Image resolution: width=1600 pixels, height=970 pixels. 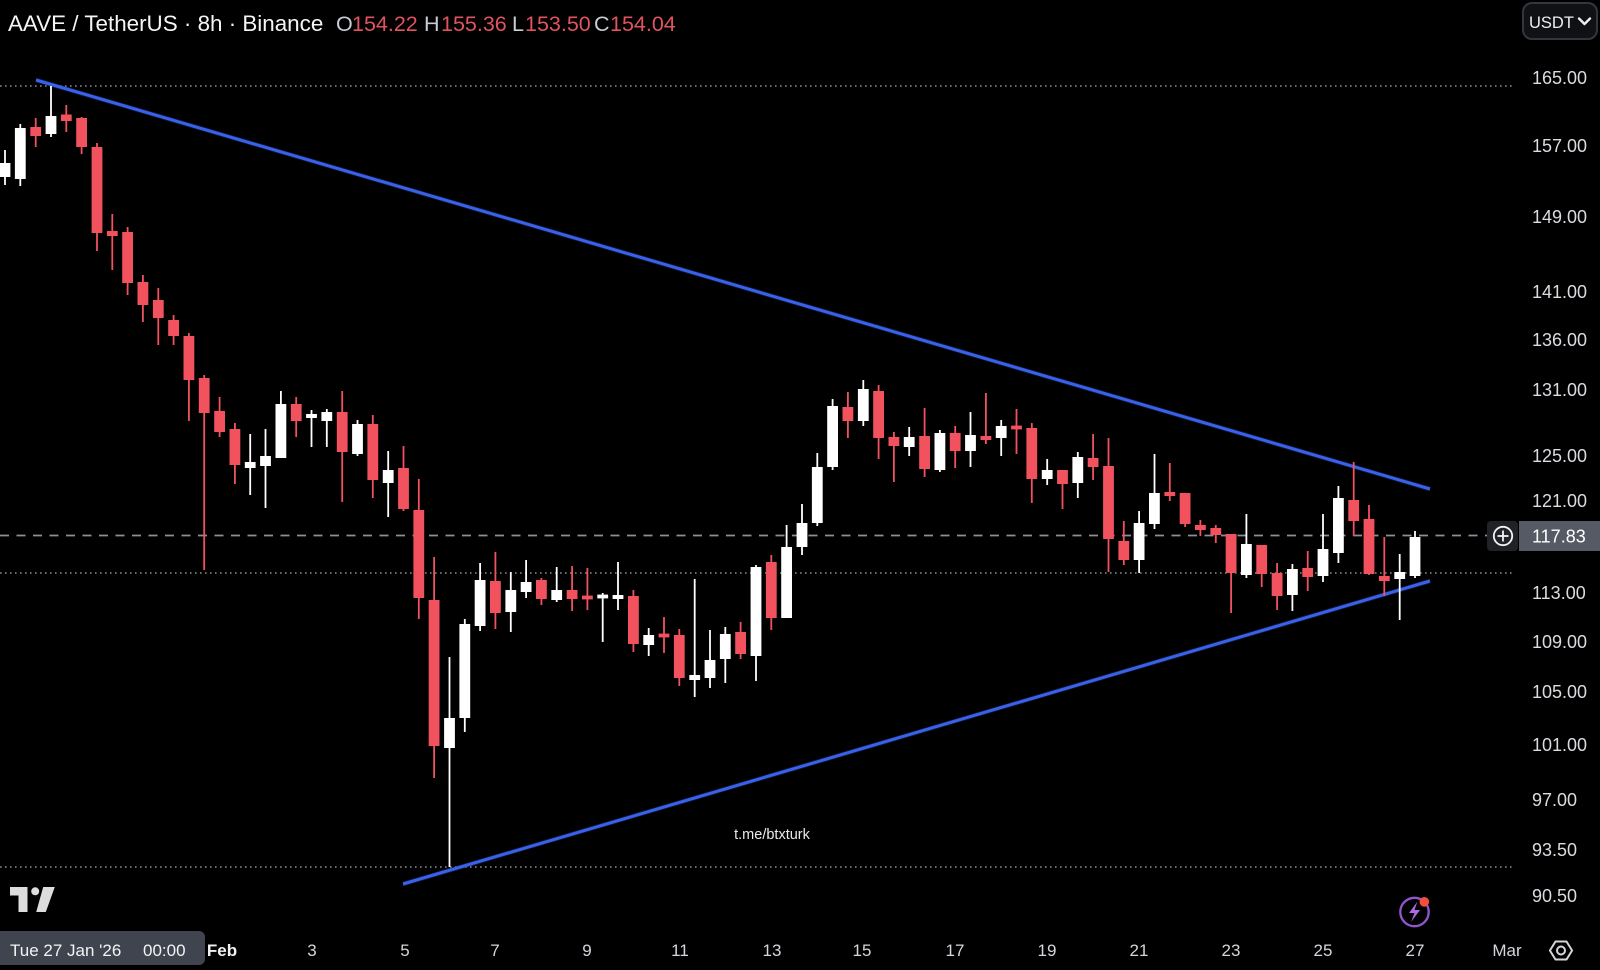 What do you see at coordinates (1323, 950) in the screenshot?
I see `svg-text: 25` at bounding box center [1323, 950].